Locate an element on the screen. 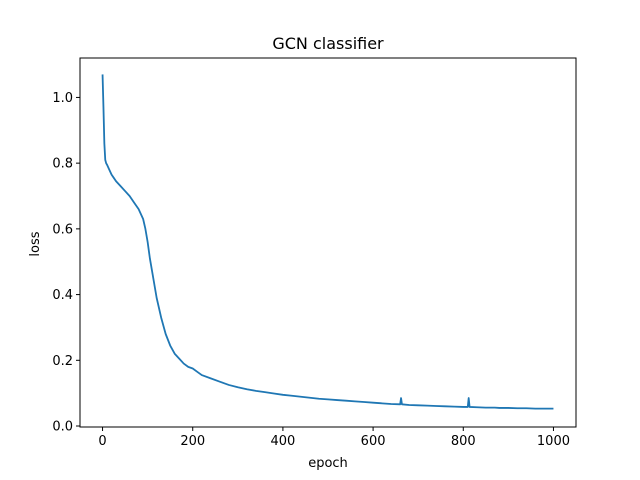 The width and height of the screenshot is (640, 480). x-axis-label: epoch is located at coordinates (328, 463).